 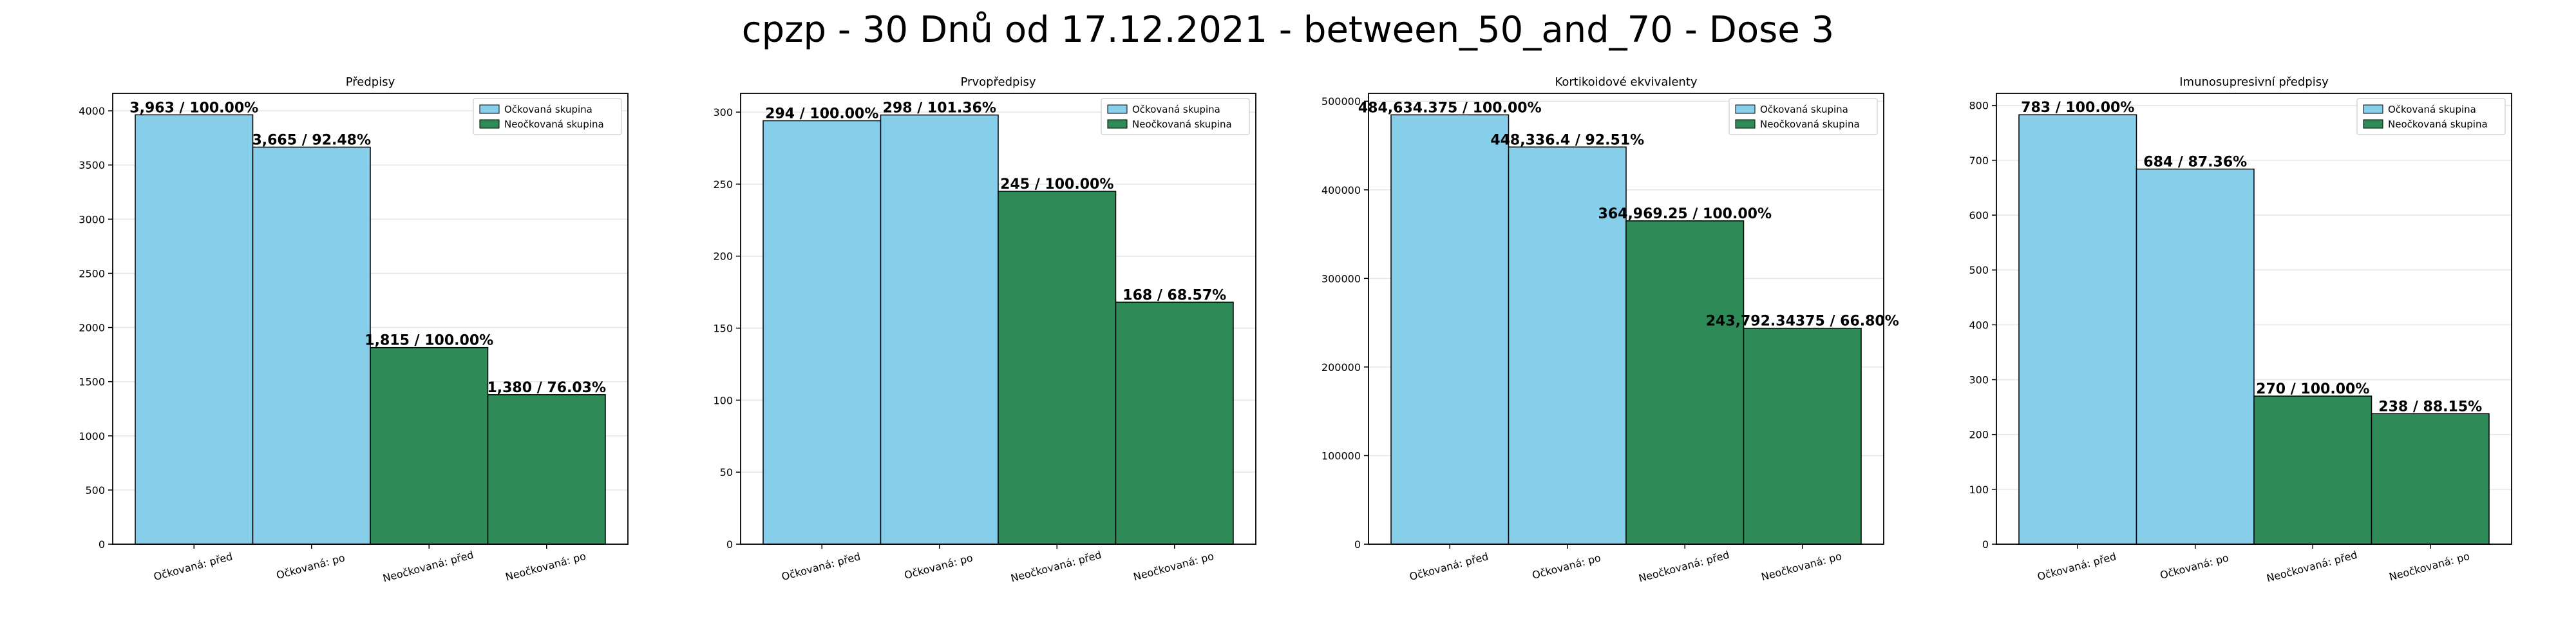 I want to click on bar-value-label: 783 / 100.00%, so click(x=2077, y=108).